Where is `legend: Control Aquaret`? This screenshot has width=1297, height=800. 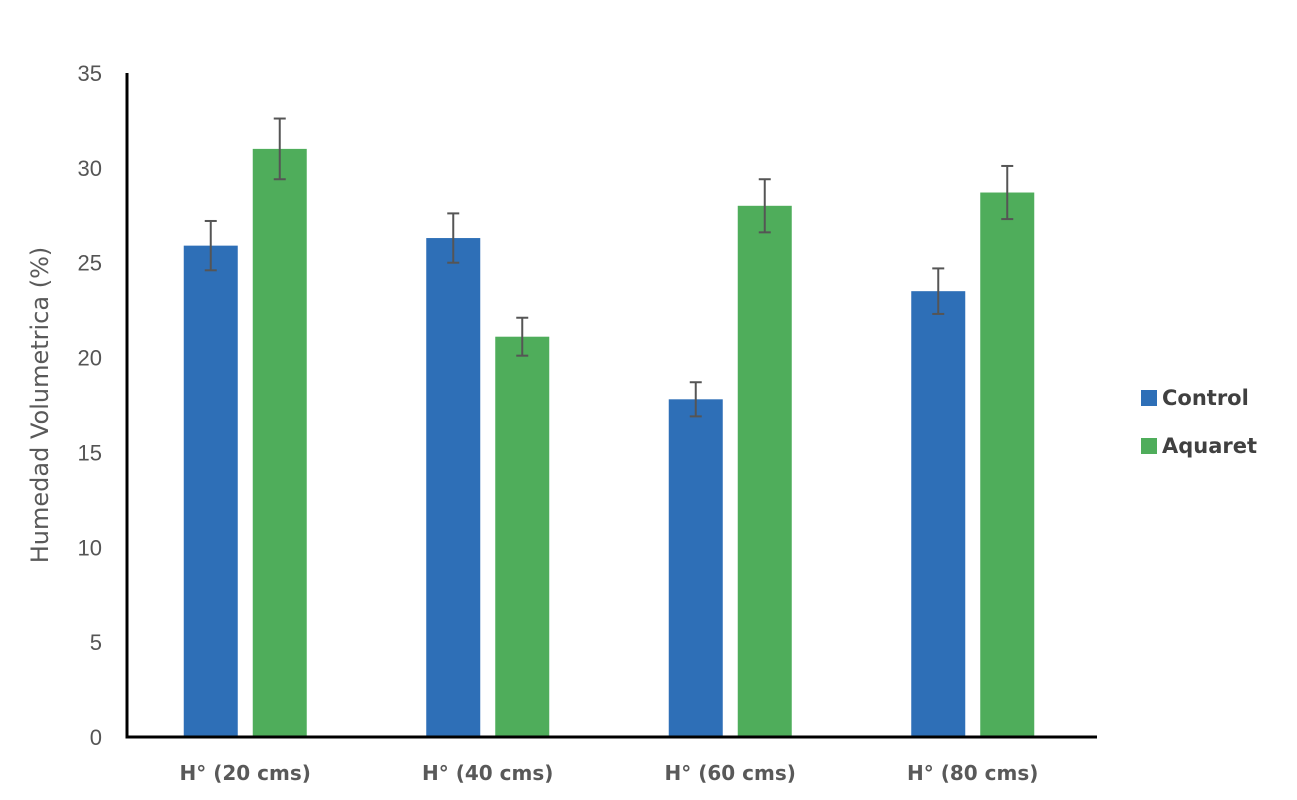 legend: Control Aquaret is located at coordinates (1199, 422).